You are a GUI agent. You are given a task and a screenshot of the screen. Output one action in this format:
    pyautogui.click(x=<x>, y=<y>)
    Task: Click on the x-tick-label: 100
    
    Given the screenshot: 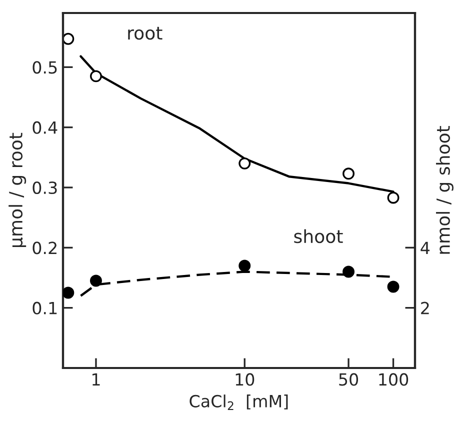 What is the action you would take?
    pyautogui.click(x=393, y=379)
    